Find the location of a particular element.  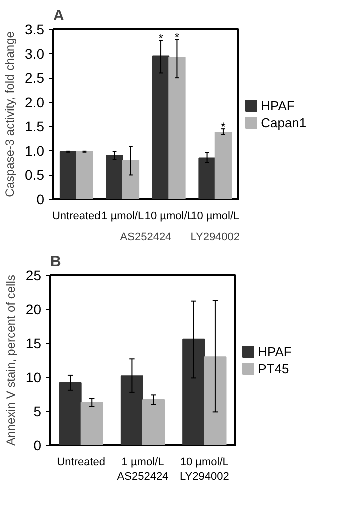

y-tick-label: 1.0 is located at coordinates (35, 150).